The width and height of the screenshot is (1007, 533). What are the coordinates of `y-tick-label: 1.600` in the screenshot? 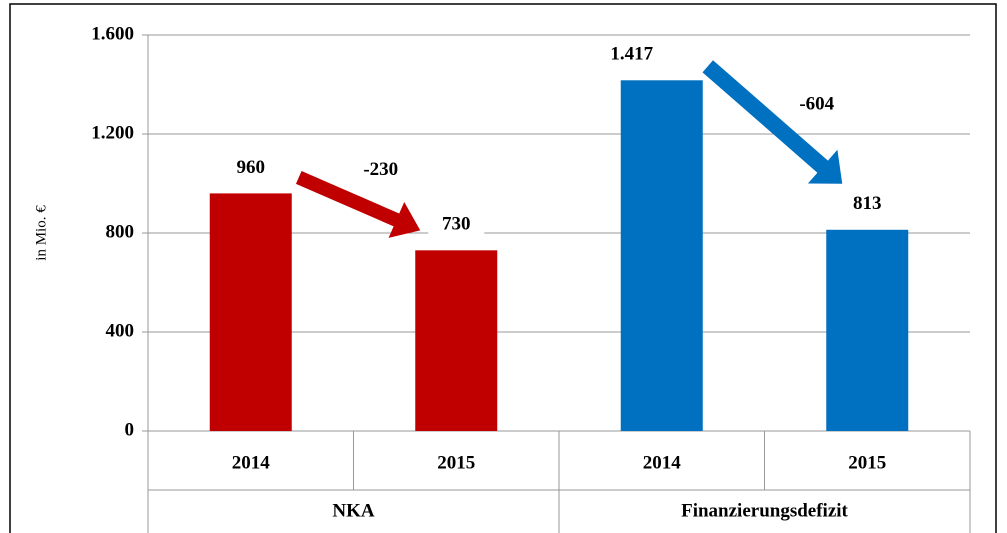 It's located at (112, 33).